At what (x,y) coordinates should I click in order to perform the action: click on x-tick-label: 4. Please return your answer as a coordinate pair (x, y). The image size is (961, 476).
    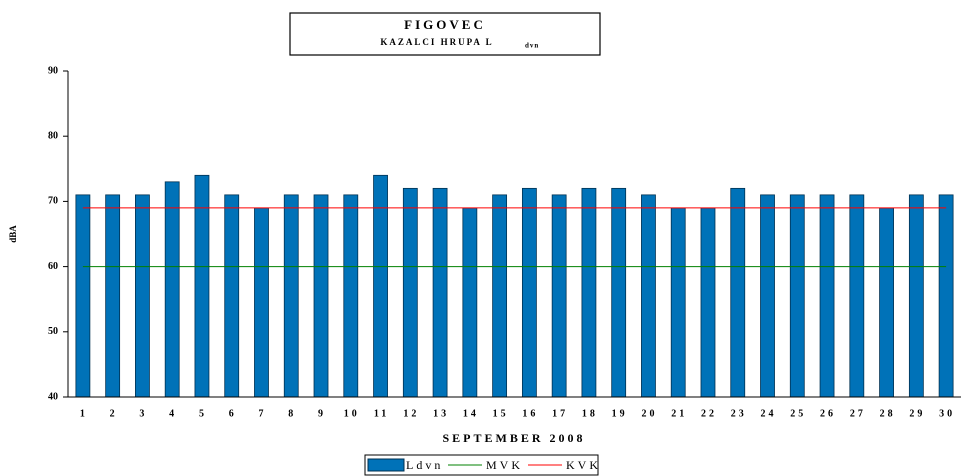
    Looking at the image, I should click on (173, 413).